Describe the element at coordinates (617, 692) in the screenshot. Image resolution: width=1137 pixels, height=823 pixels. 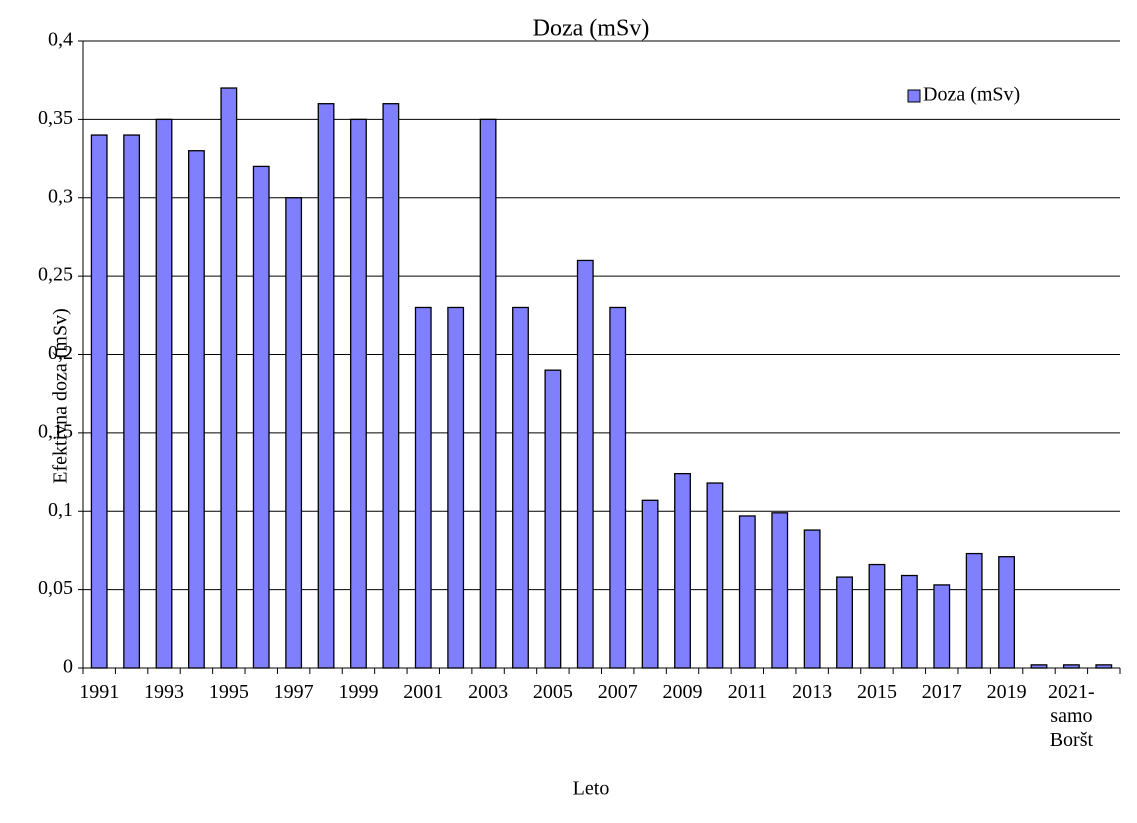
I see `x-tick-label: 2007` at that location.